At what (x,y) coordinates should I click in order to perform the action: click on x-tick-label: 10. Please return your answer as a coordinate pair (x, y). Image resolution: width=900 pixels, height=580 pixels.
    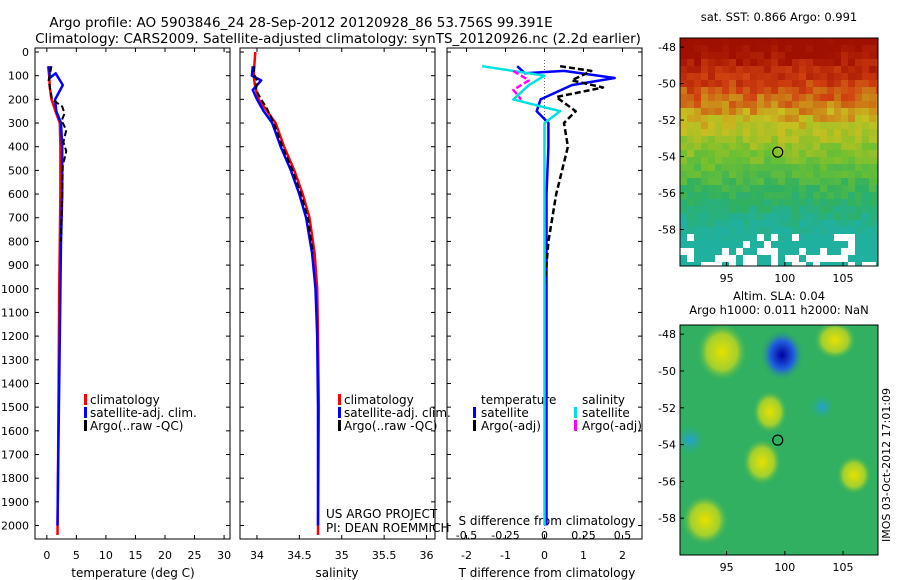
    Looking at the image, I should click on (106, 555).